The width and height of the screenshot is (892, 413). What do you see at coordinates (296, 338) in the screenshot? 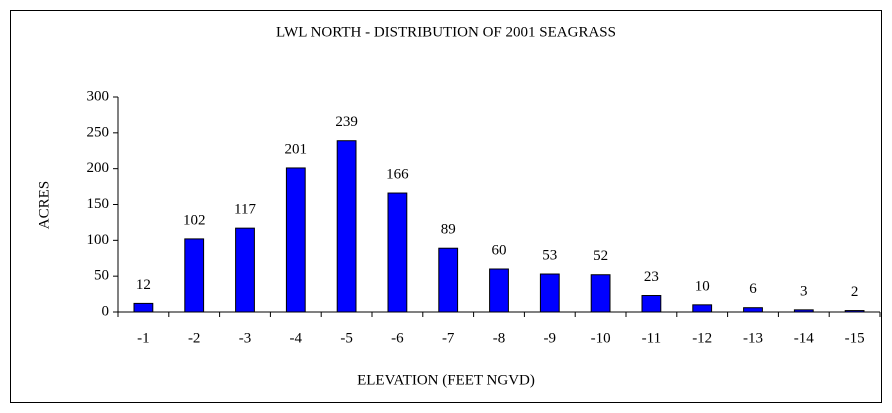
I see `x-tick-label: -4` at bounding box center [296, 338].